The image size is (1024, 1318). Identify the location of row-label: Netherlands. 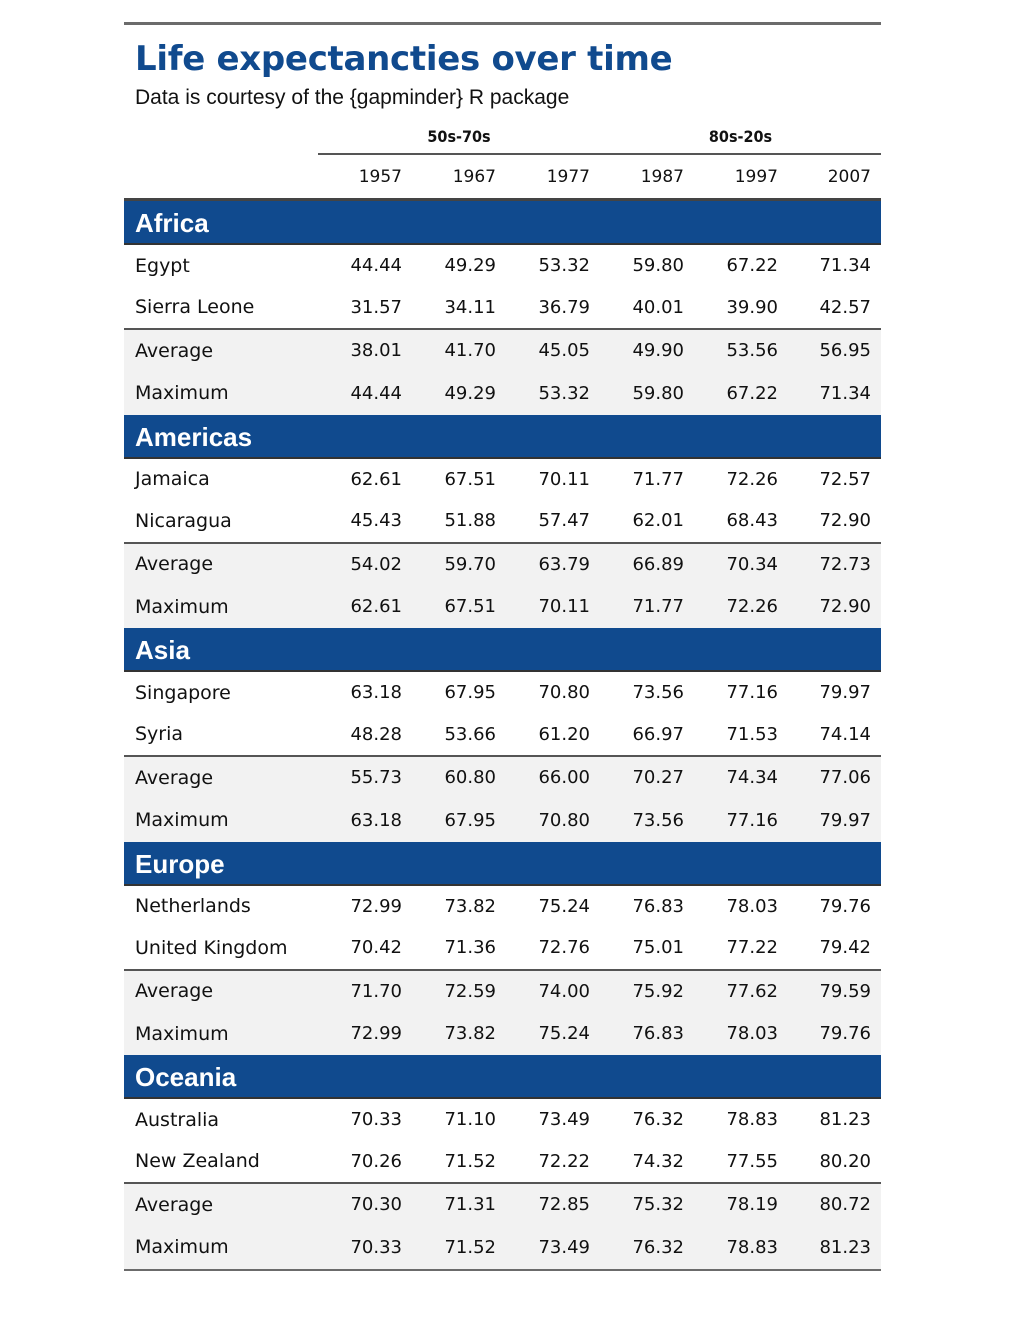
(193, 906).